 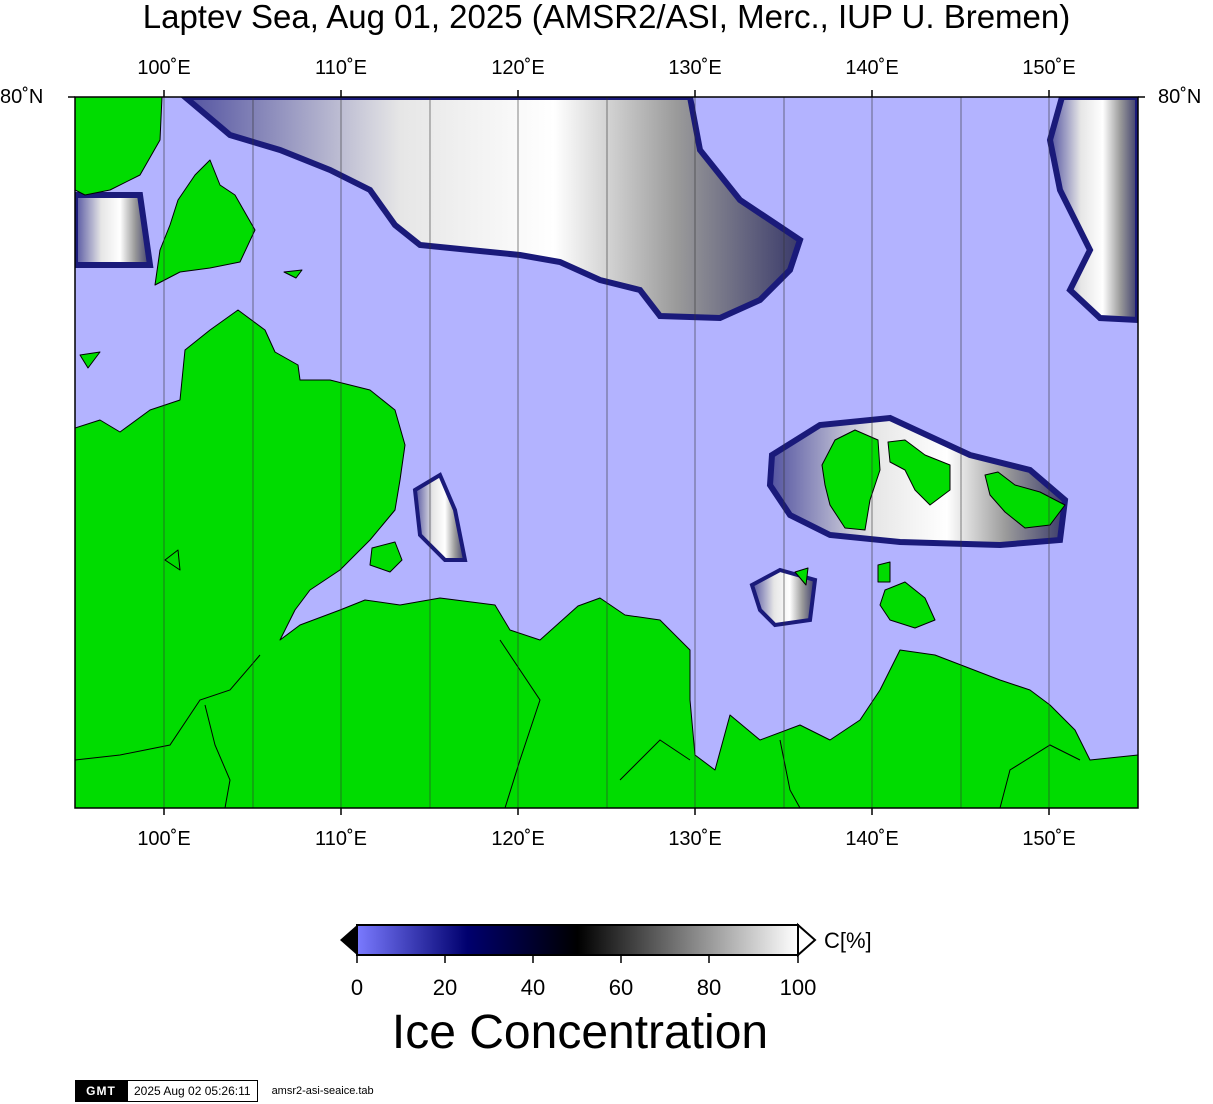 What do you see at coordinates (1049, 68) in the screenshot?
I see `lon-label-top-150: 150˚E` at bounding box center [1049, 68].